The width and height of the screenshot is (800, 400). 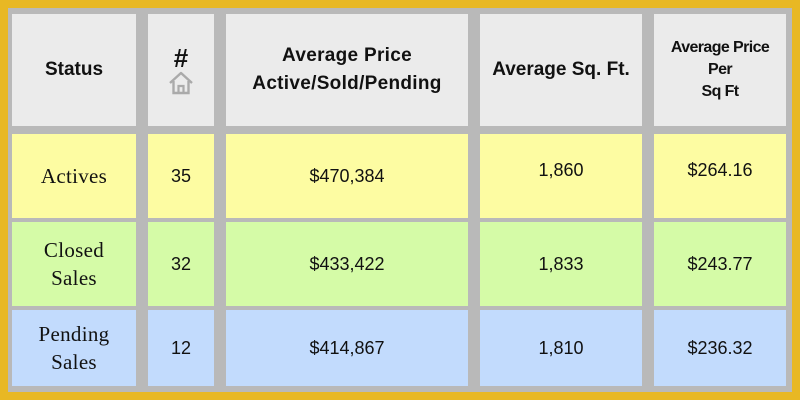 I want to click on avg-sqft-cell: 1,833, so click(x=561, y=264).